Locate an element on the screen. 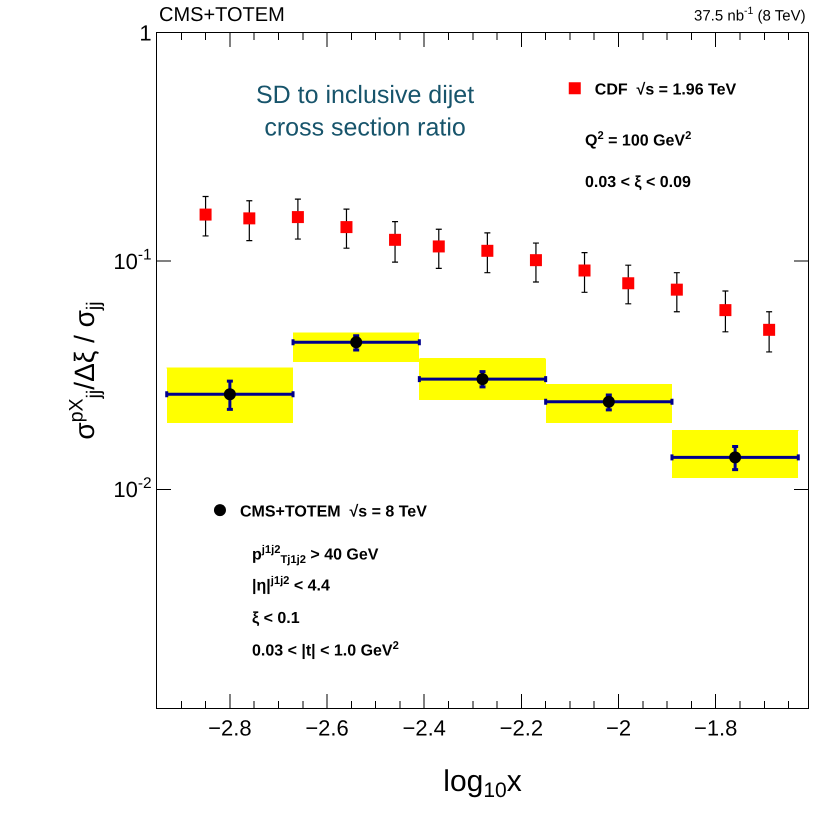 The image size is (825, 816). x-tick-label: −2 is located at coordinates (619, 727).